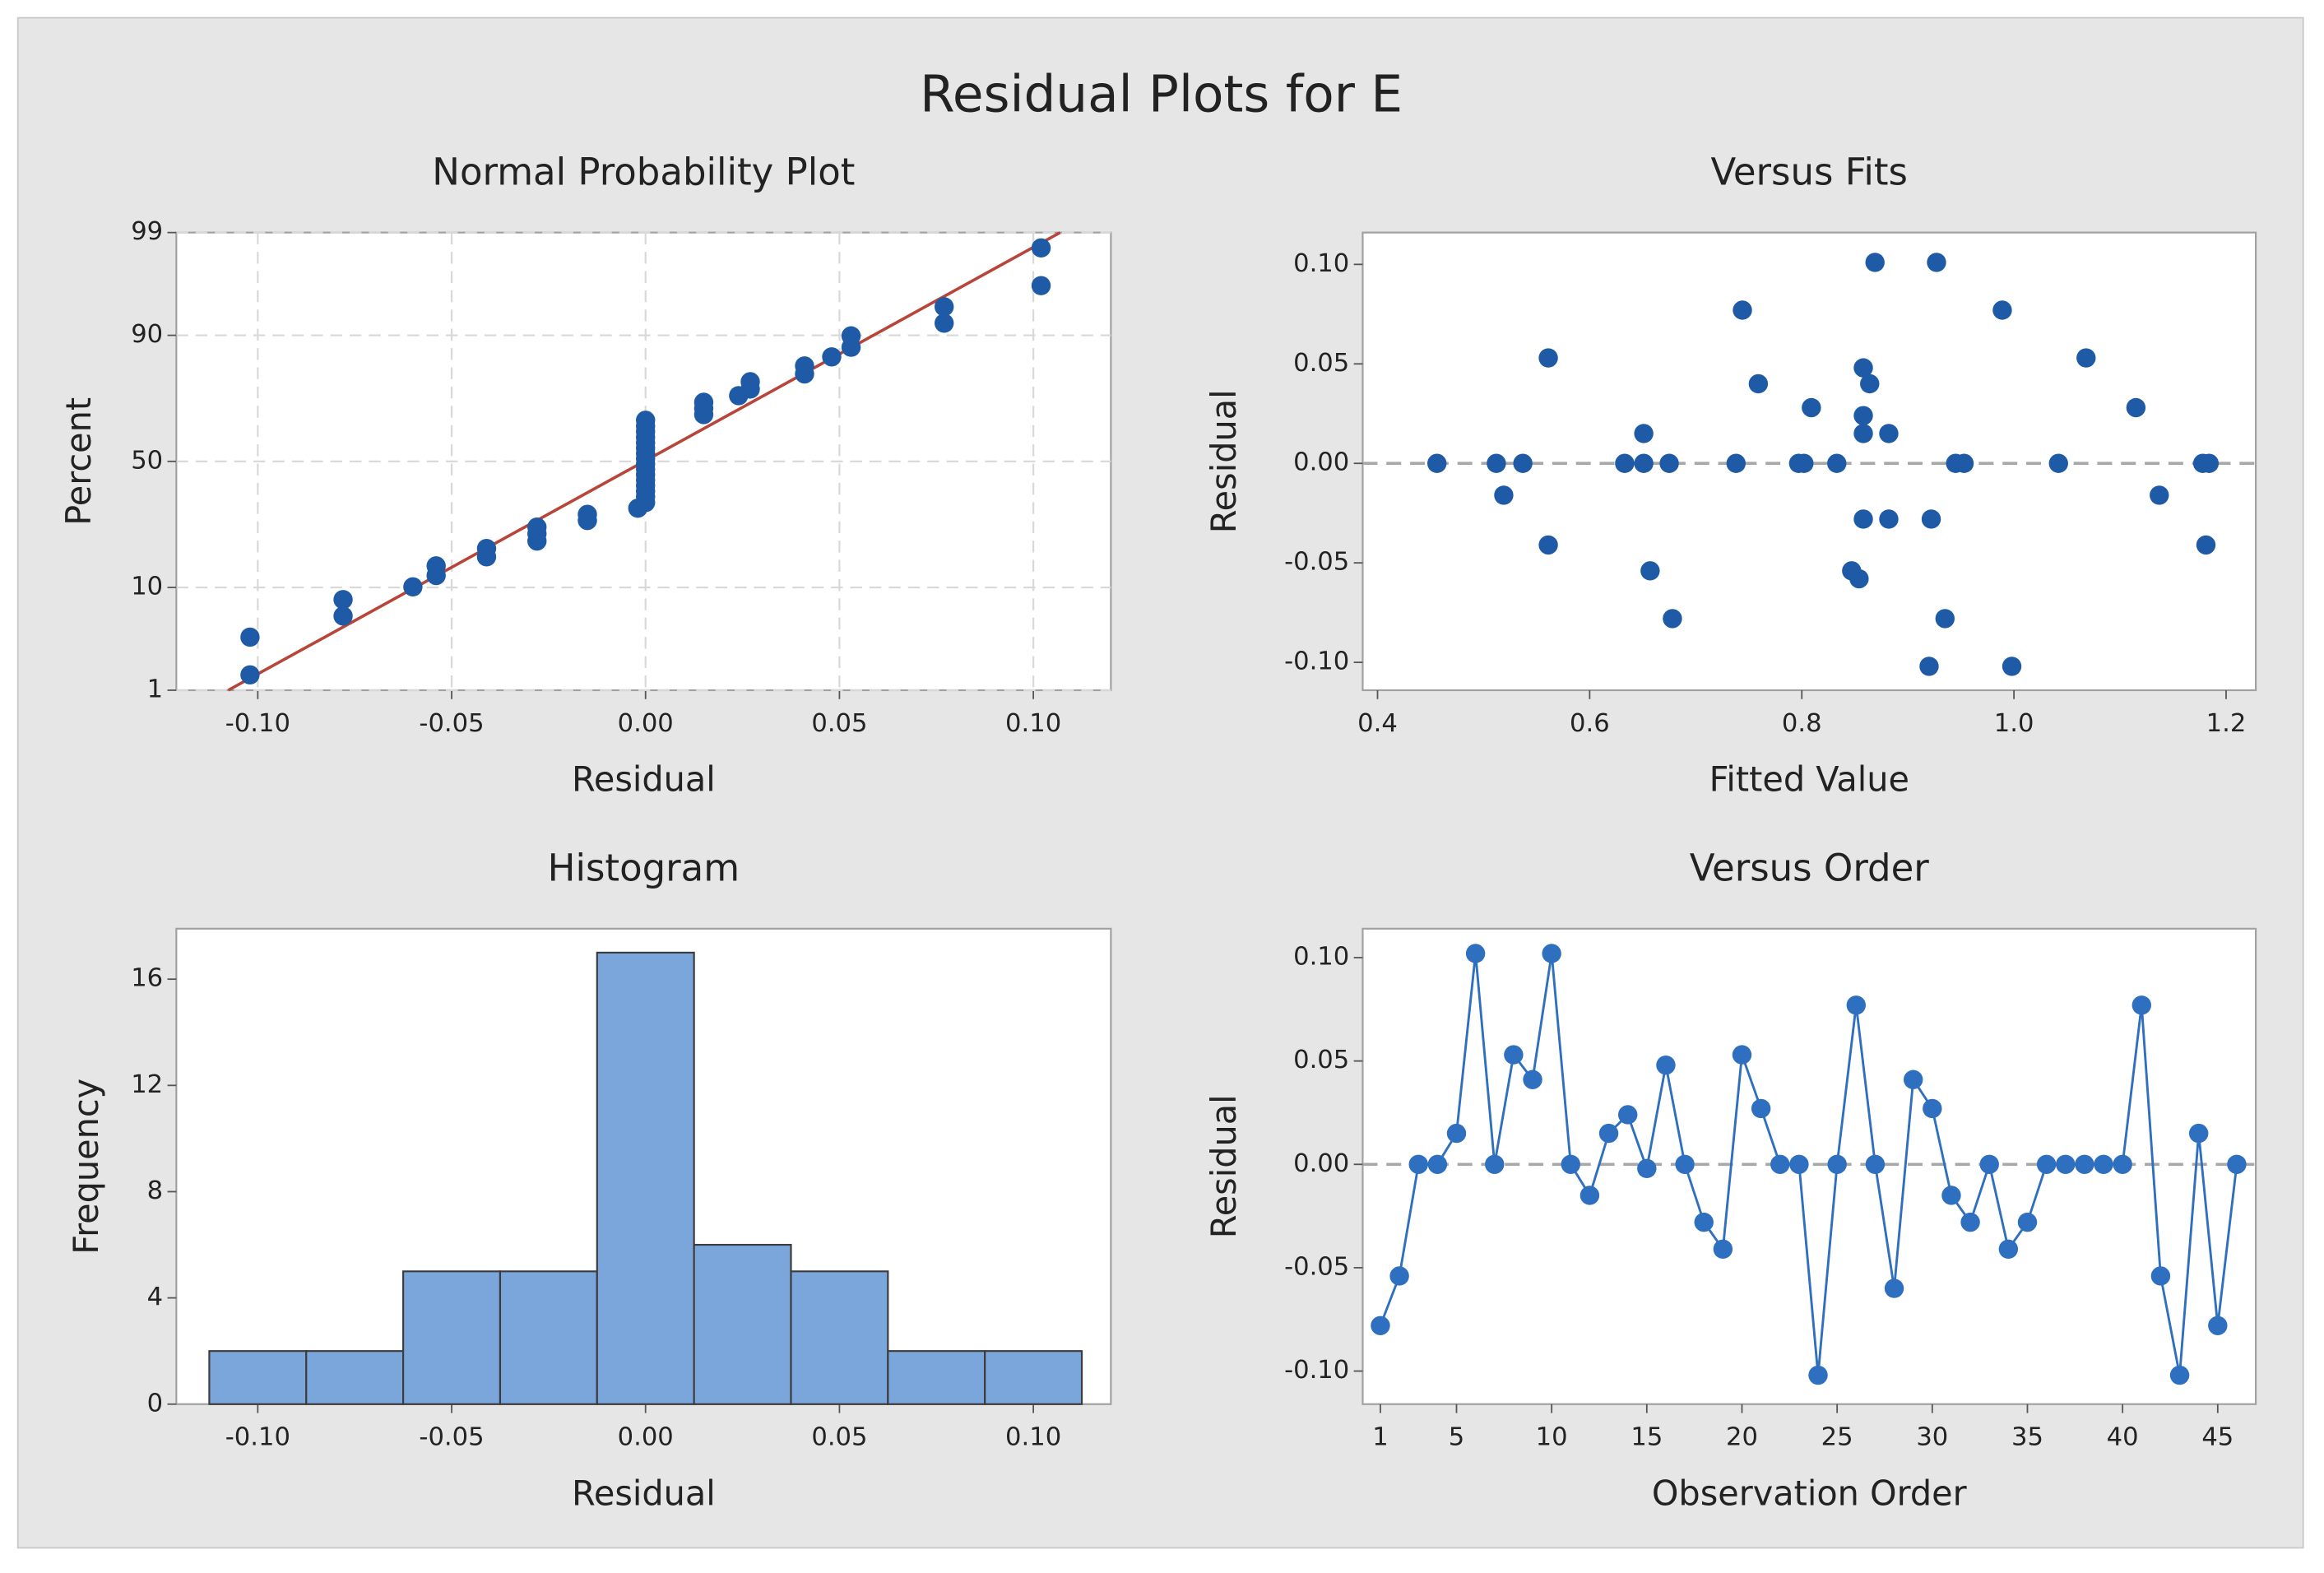 The image size is (2324, 1573). What do you see at coordinates (147, 231) in the screenshot?
I see `y-tick-label: 99` at bounding box center [147, 231].